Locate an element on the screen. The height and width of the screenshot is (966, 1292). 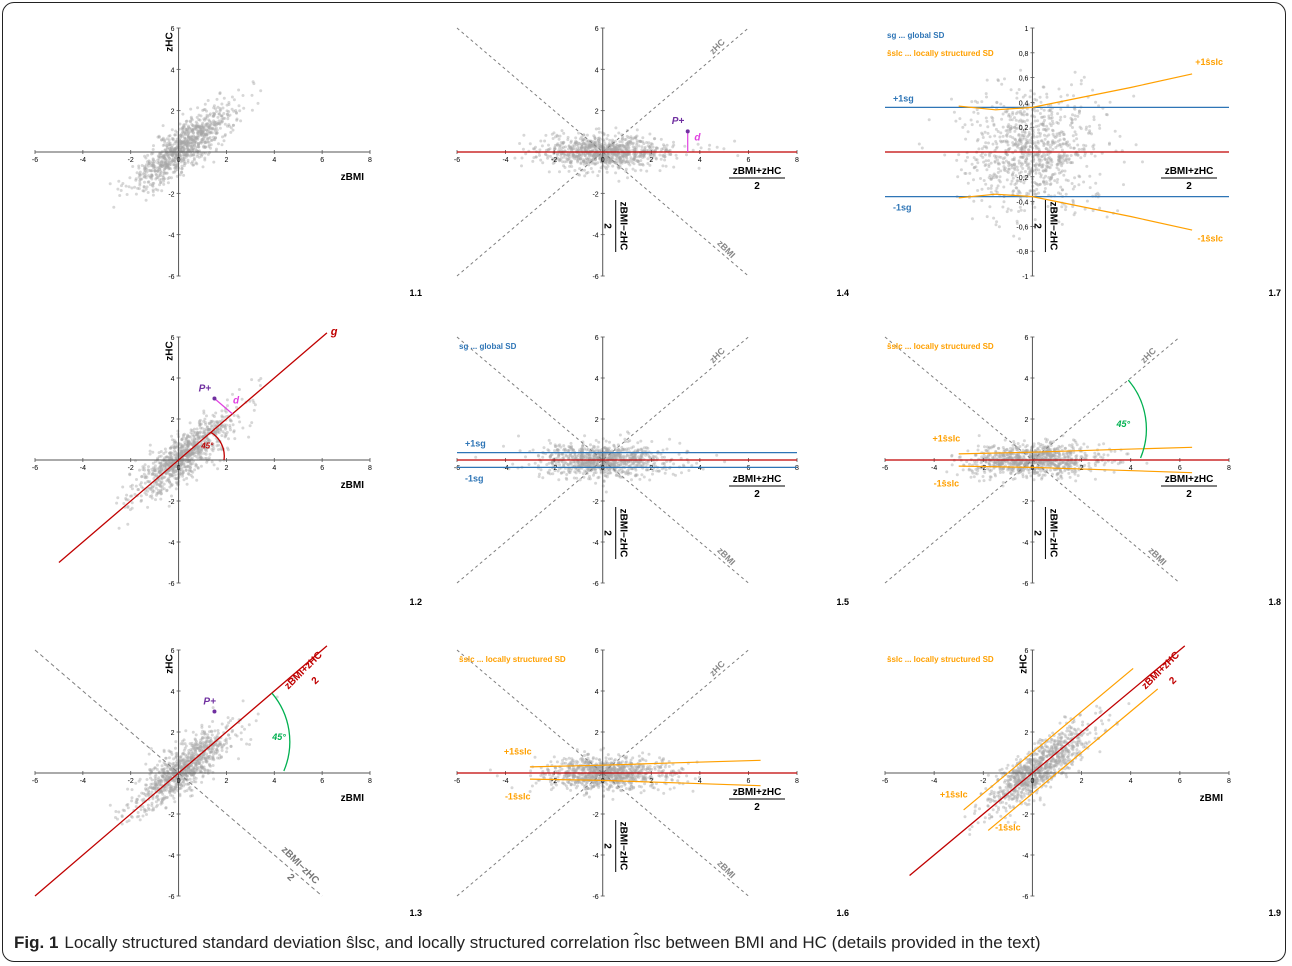
y-tick-label: -0,6 is located at coordinates (1022, 227).